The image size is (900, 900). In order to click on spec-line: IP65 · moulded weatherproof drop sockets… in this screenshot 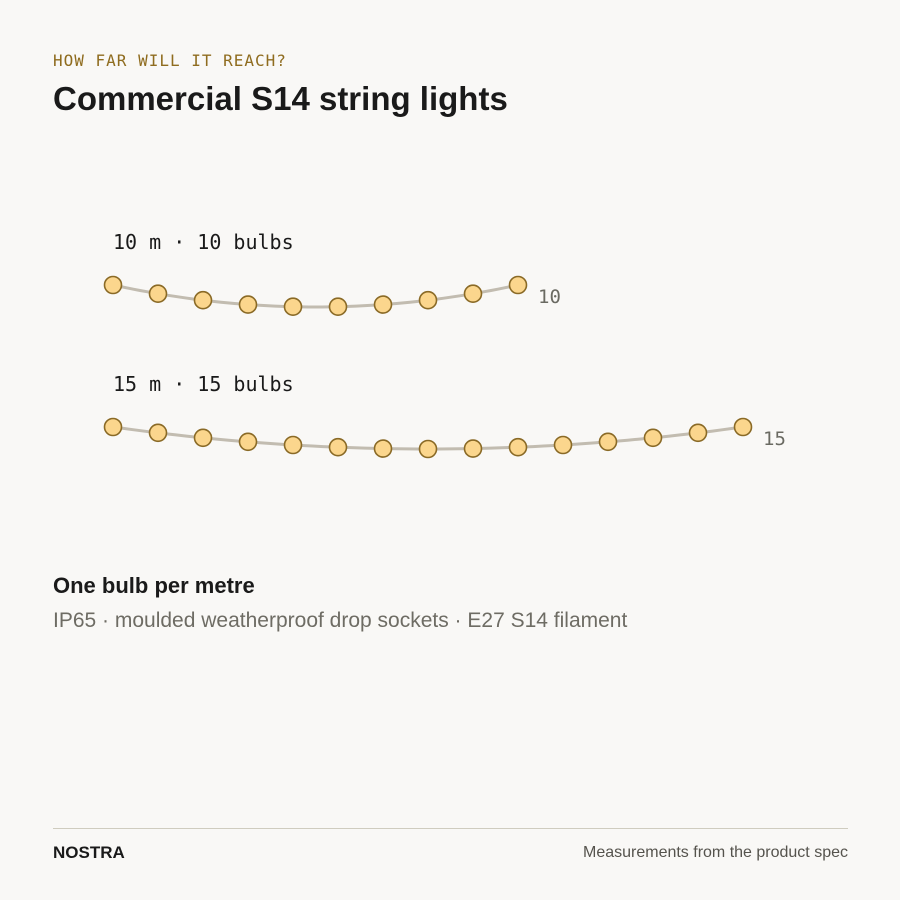, I will do `click(340, 620)`.